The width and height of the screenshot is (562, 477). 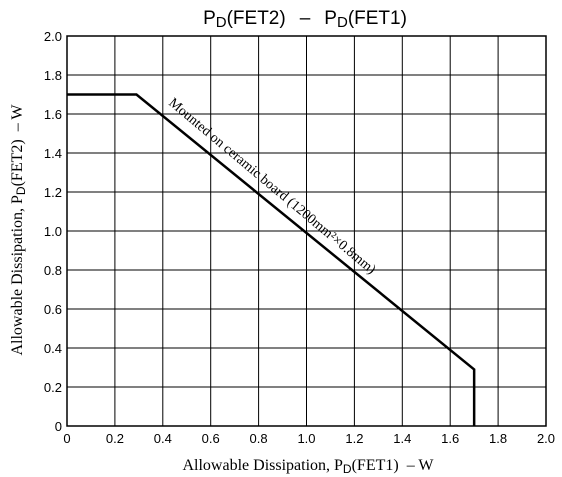 What do you see at coordinates (58, 426) in the screenshot?
I see `y-tick-label: 0` at bounding box center [58, 426].